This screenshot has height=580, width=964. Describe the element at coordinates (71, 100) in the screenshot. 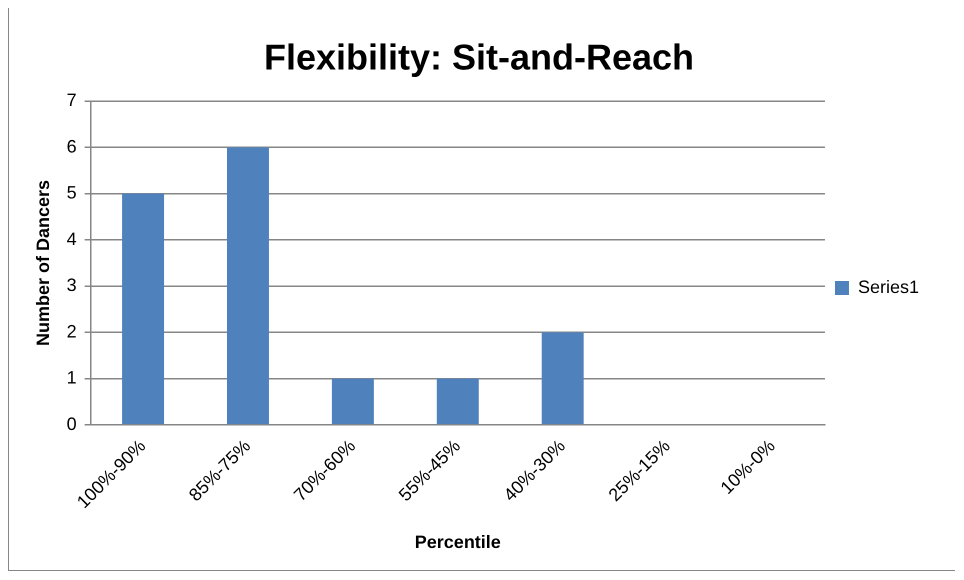

I see `y-tick-label: 7` at that location.